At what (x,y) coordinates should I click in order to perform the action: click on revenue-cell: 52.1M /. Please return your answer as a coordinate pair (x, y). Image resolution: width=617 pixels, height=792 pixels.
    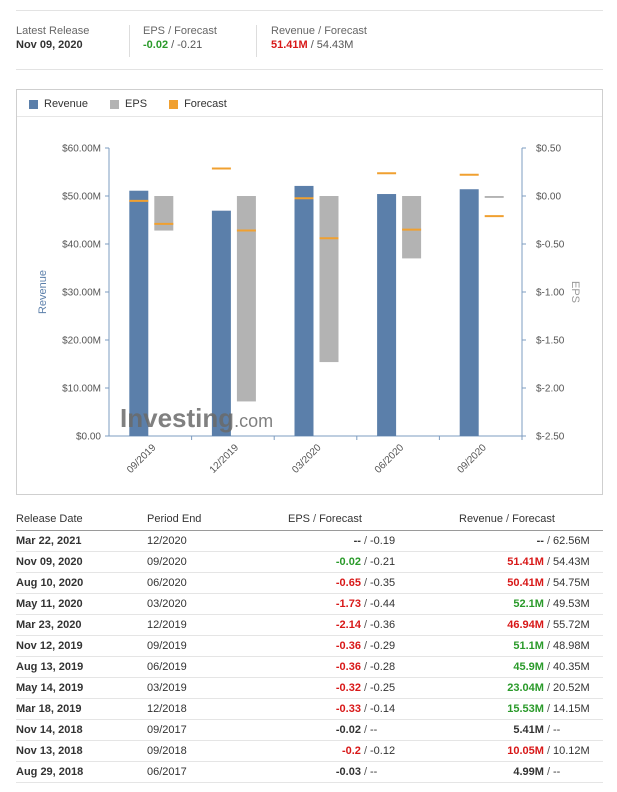
    Looking at the image, I should click on (504, 604).